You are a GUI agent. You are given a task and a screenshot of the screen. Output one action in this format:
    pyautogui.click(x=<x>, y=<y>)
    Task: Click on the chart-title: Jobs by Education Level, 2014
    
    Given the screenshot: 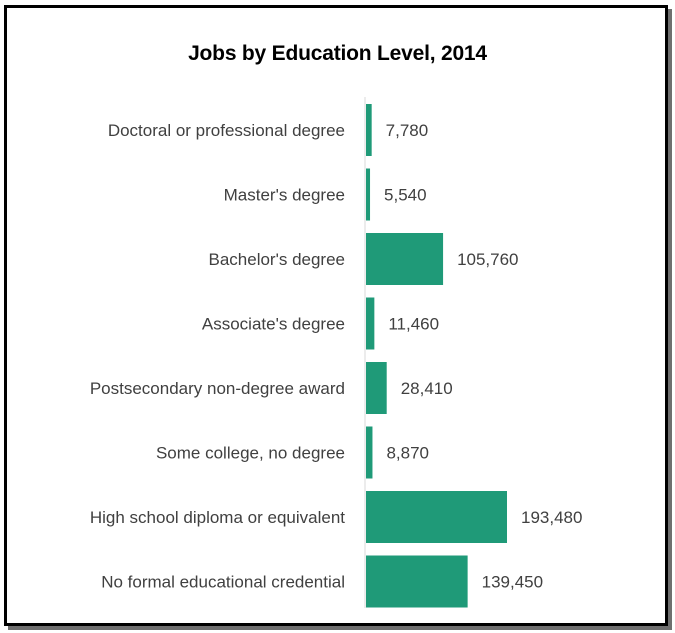 What is the action you would take?
    pyautogui.click(x=337, y=53)
    